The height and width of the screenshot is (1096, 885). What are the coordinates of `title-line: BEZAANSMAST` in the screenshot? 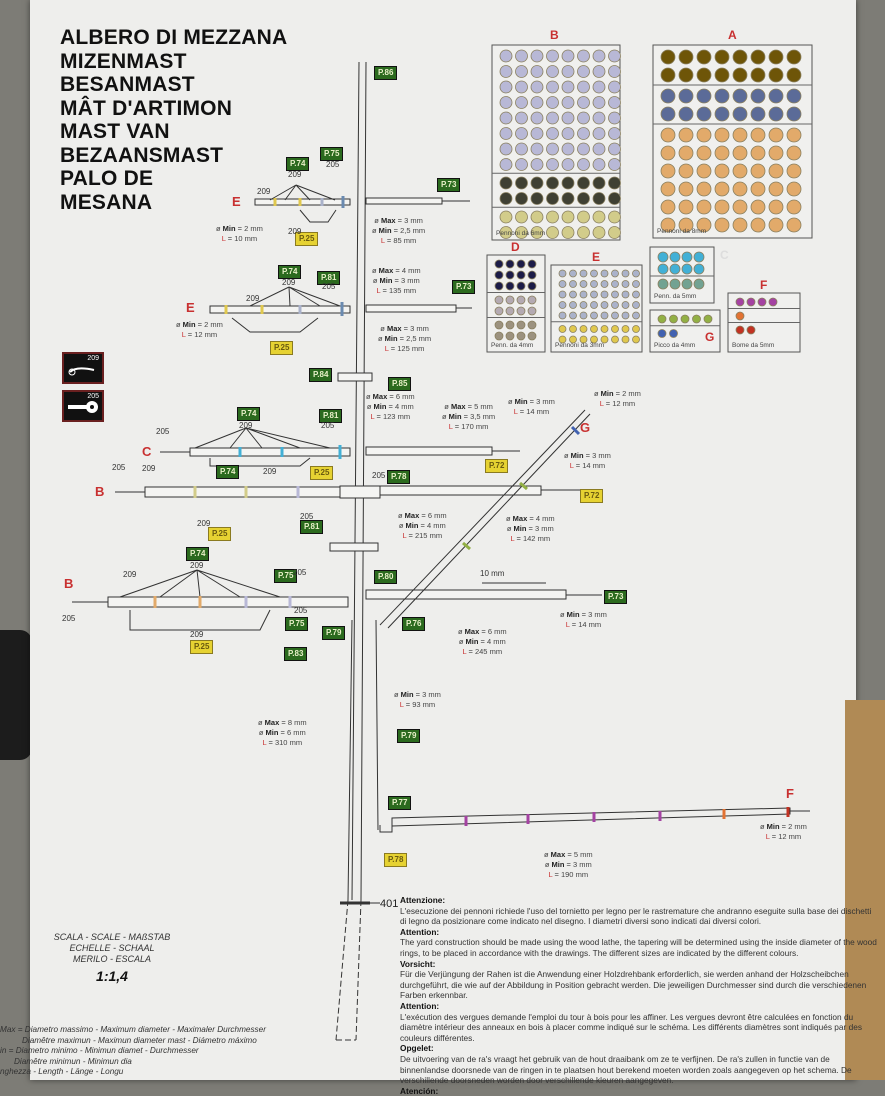 It's located at (142, 155).